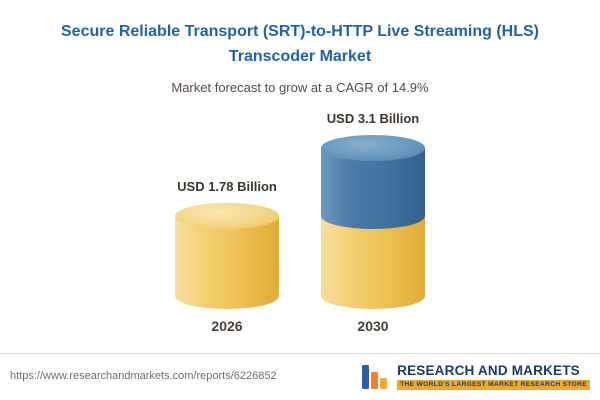  What do you see at coordinates (373, 147) in the screenshot?
I see `cylinder-top-blue` at bounding box center [373, 147].